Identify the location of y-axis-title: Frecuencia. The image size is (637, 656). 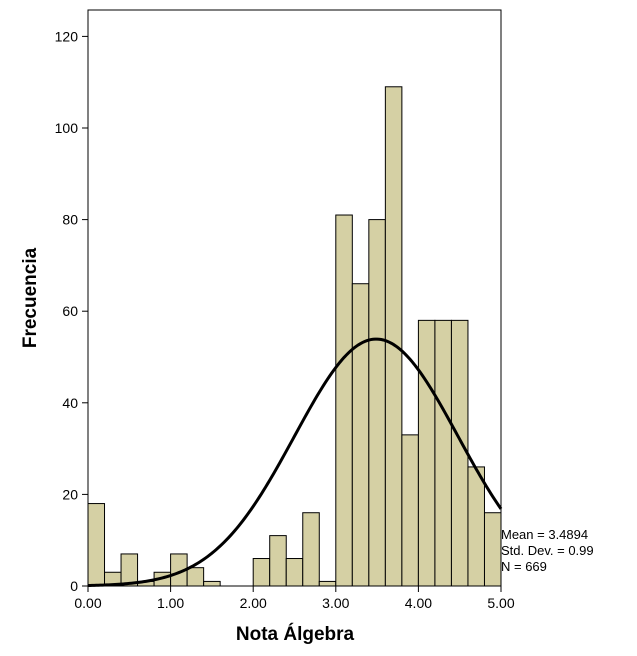
(30, 297).